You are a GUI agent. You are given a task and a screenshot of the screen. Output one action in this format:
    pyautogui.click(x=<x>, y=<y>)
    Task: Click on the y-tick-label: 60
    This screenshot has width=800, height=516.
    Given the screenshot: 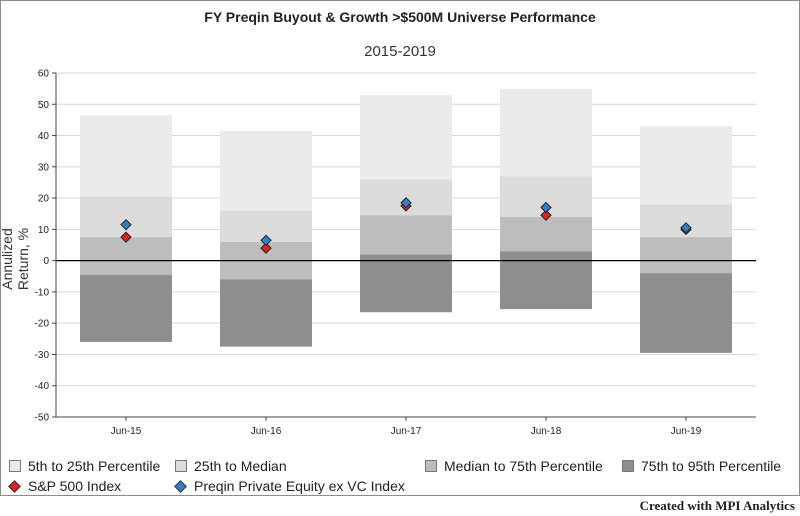 What is the action you would take?
    pyautogui.click(x=44, y=74)
    